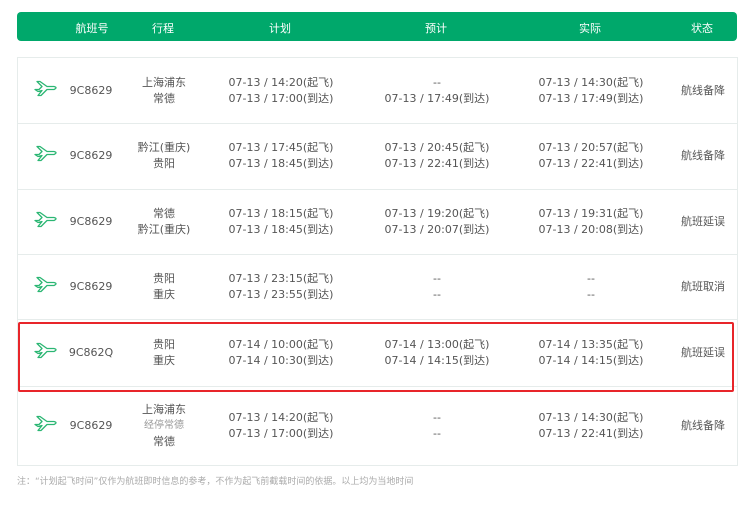 This screenshot has height=509, width=750. I want to click on route: 常德 黔江(重庆), so click(164, 222).